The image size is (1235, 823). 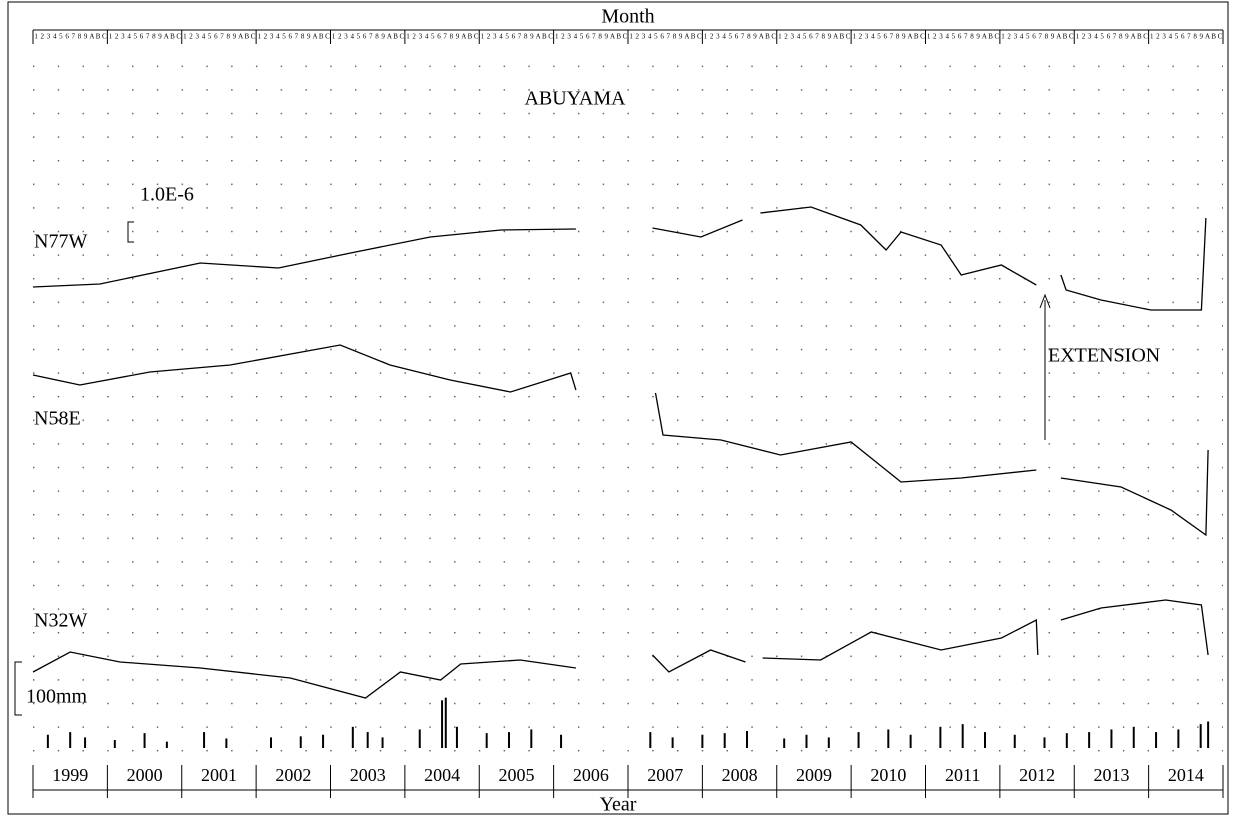 What do you see at coordinates (619, 258) in the screenshot?
I see `strain-line` at bounding box center [619, 258].